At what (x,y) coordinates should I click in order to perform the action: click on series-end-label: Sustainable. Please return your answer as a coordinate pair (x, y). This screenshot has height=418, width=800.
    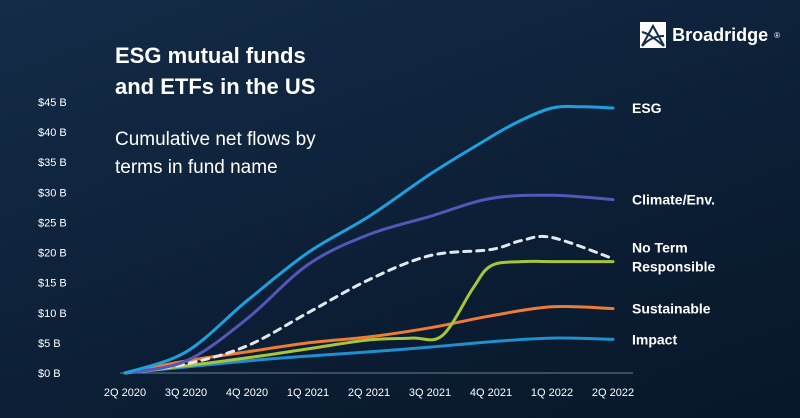
    Looking at the image, I should click on (671, 309).